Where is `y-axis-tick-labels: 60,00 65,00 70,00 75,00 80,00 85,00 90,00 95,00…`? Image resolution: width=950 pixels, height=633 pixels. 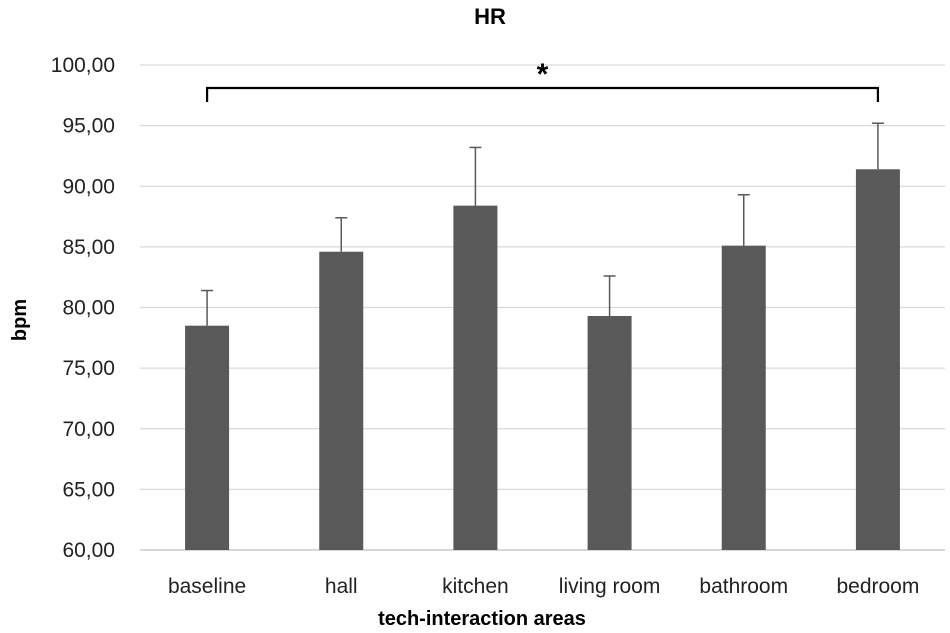
y-axis-tick-labels: 60,00 65,00 70,00 75,00 80,00 85,00 90,00 95,00… is located at coordinates (83, 308).